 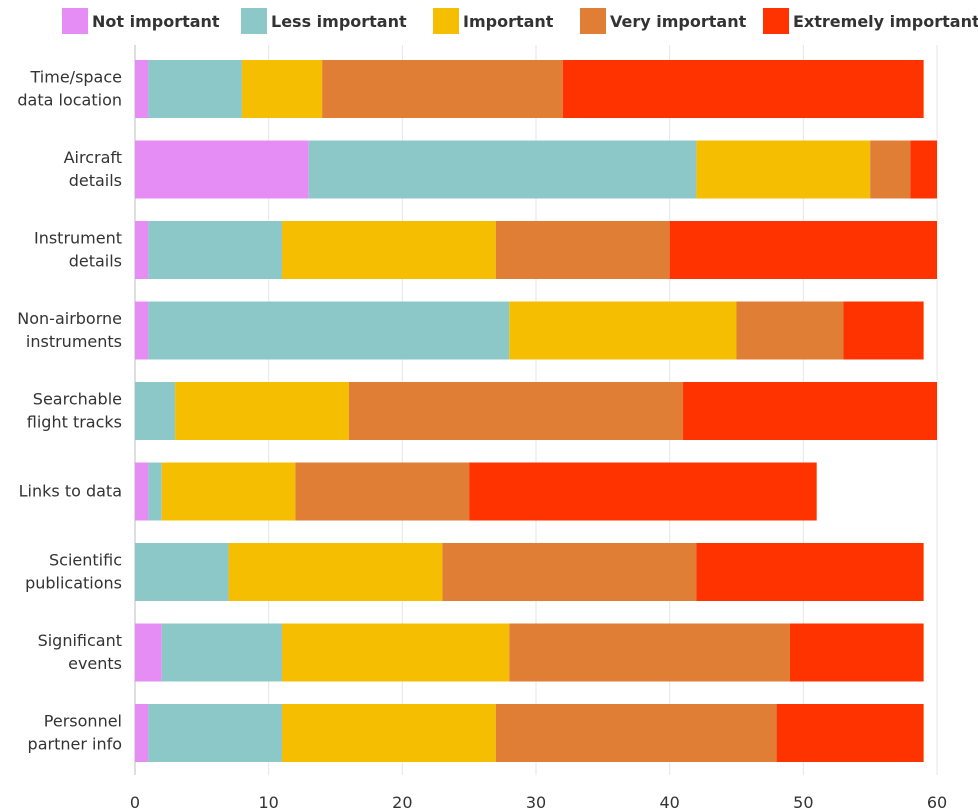 What do you see at coordinates (142, 491) in the screenshot?
I see `bar-links-to-data-not-important` at bounding box center [142, 491].